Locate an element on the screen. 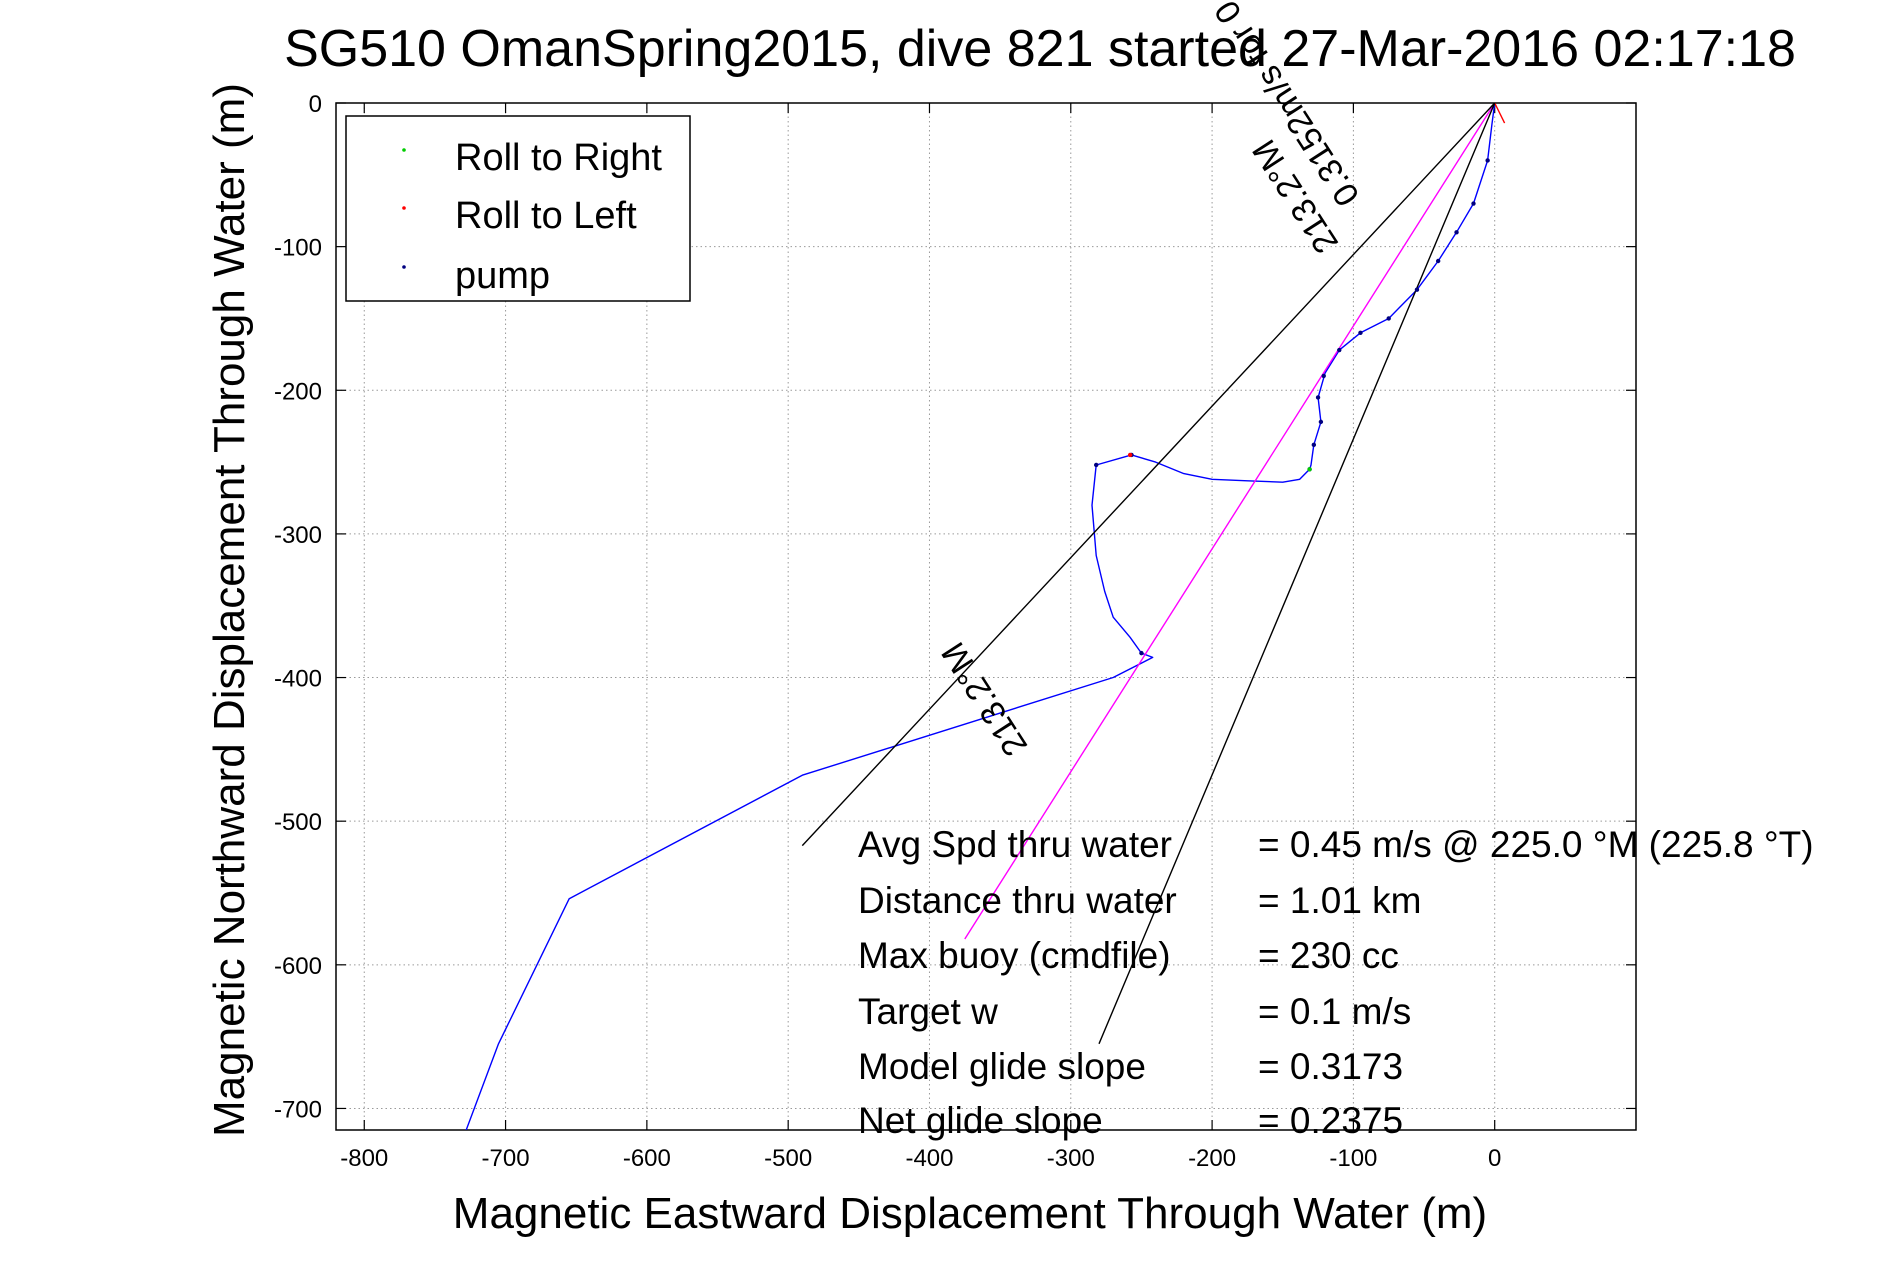 The height and width of the screenshot is (1262, 1891). points-layer is located at coordinates (1292, 407).